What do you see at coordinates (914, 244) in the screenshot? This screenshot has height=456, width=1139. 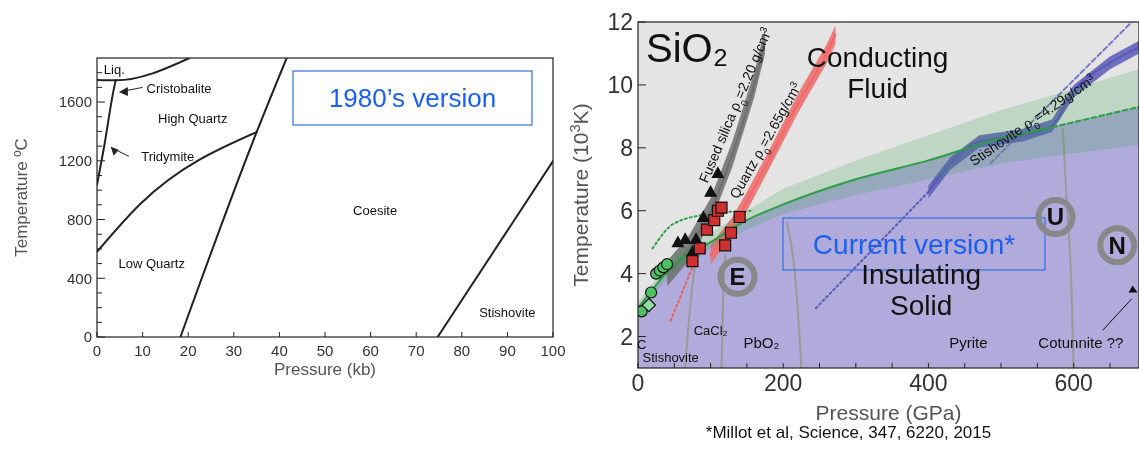 I see `annotation: Current version*` at bounding box center [914, 244].